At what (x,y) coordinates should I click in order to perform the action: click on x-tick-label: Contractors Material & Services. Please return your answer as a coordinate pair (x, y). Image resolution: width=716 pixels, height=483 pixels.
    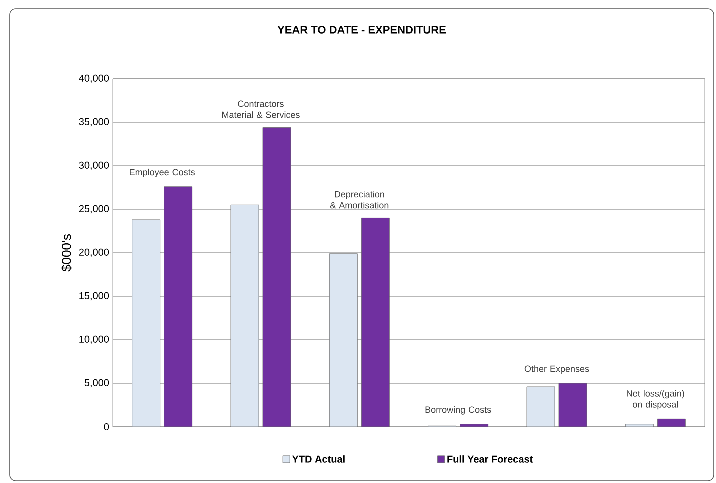
    Looking at the image, I should click on (261, 109).